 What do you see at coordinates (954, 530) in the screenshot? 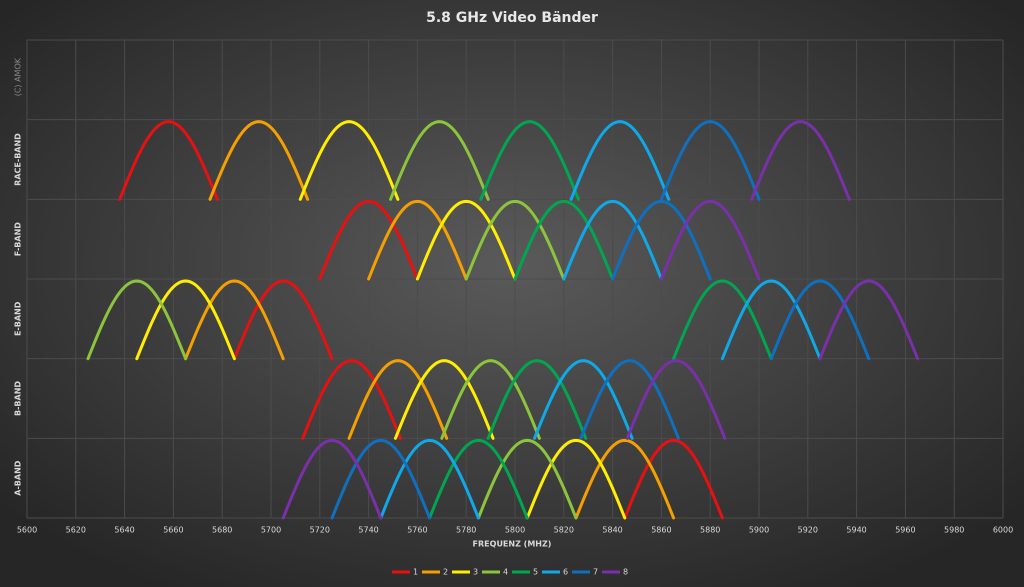
I see `x-tick-label: 5980` at bounding box center [954, 530].